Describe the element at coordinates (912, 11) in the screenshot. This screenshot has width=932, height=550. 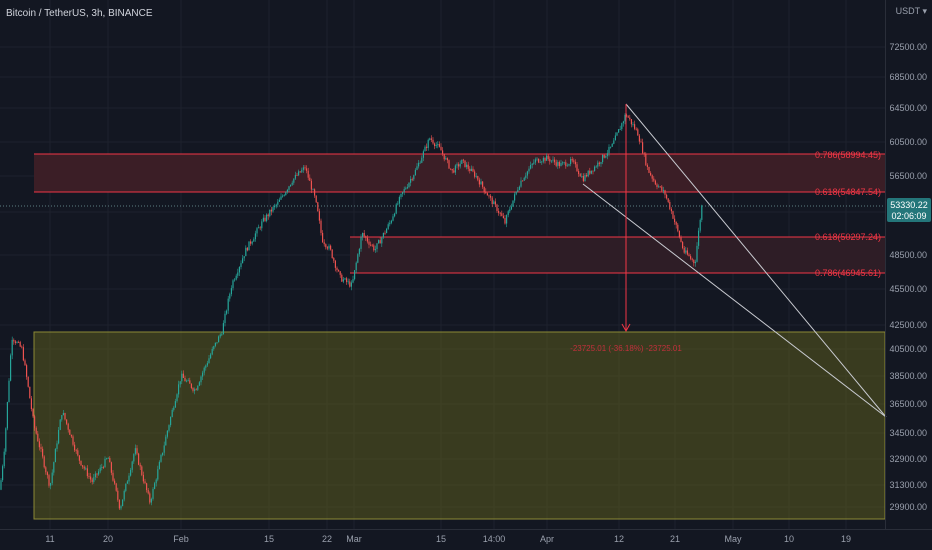
I see `currency-label: USDT ▾` at that location.